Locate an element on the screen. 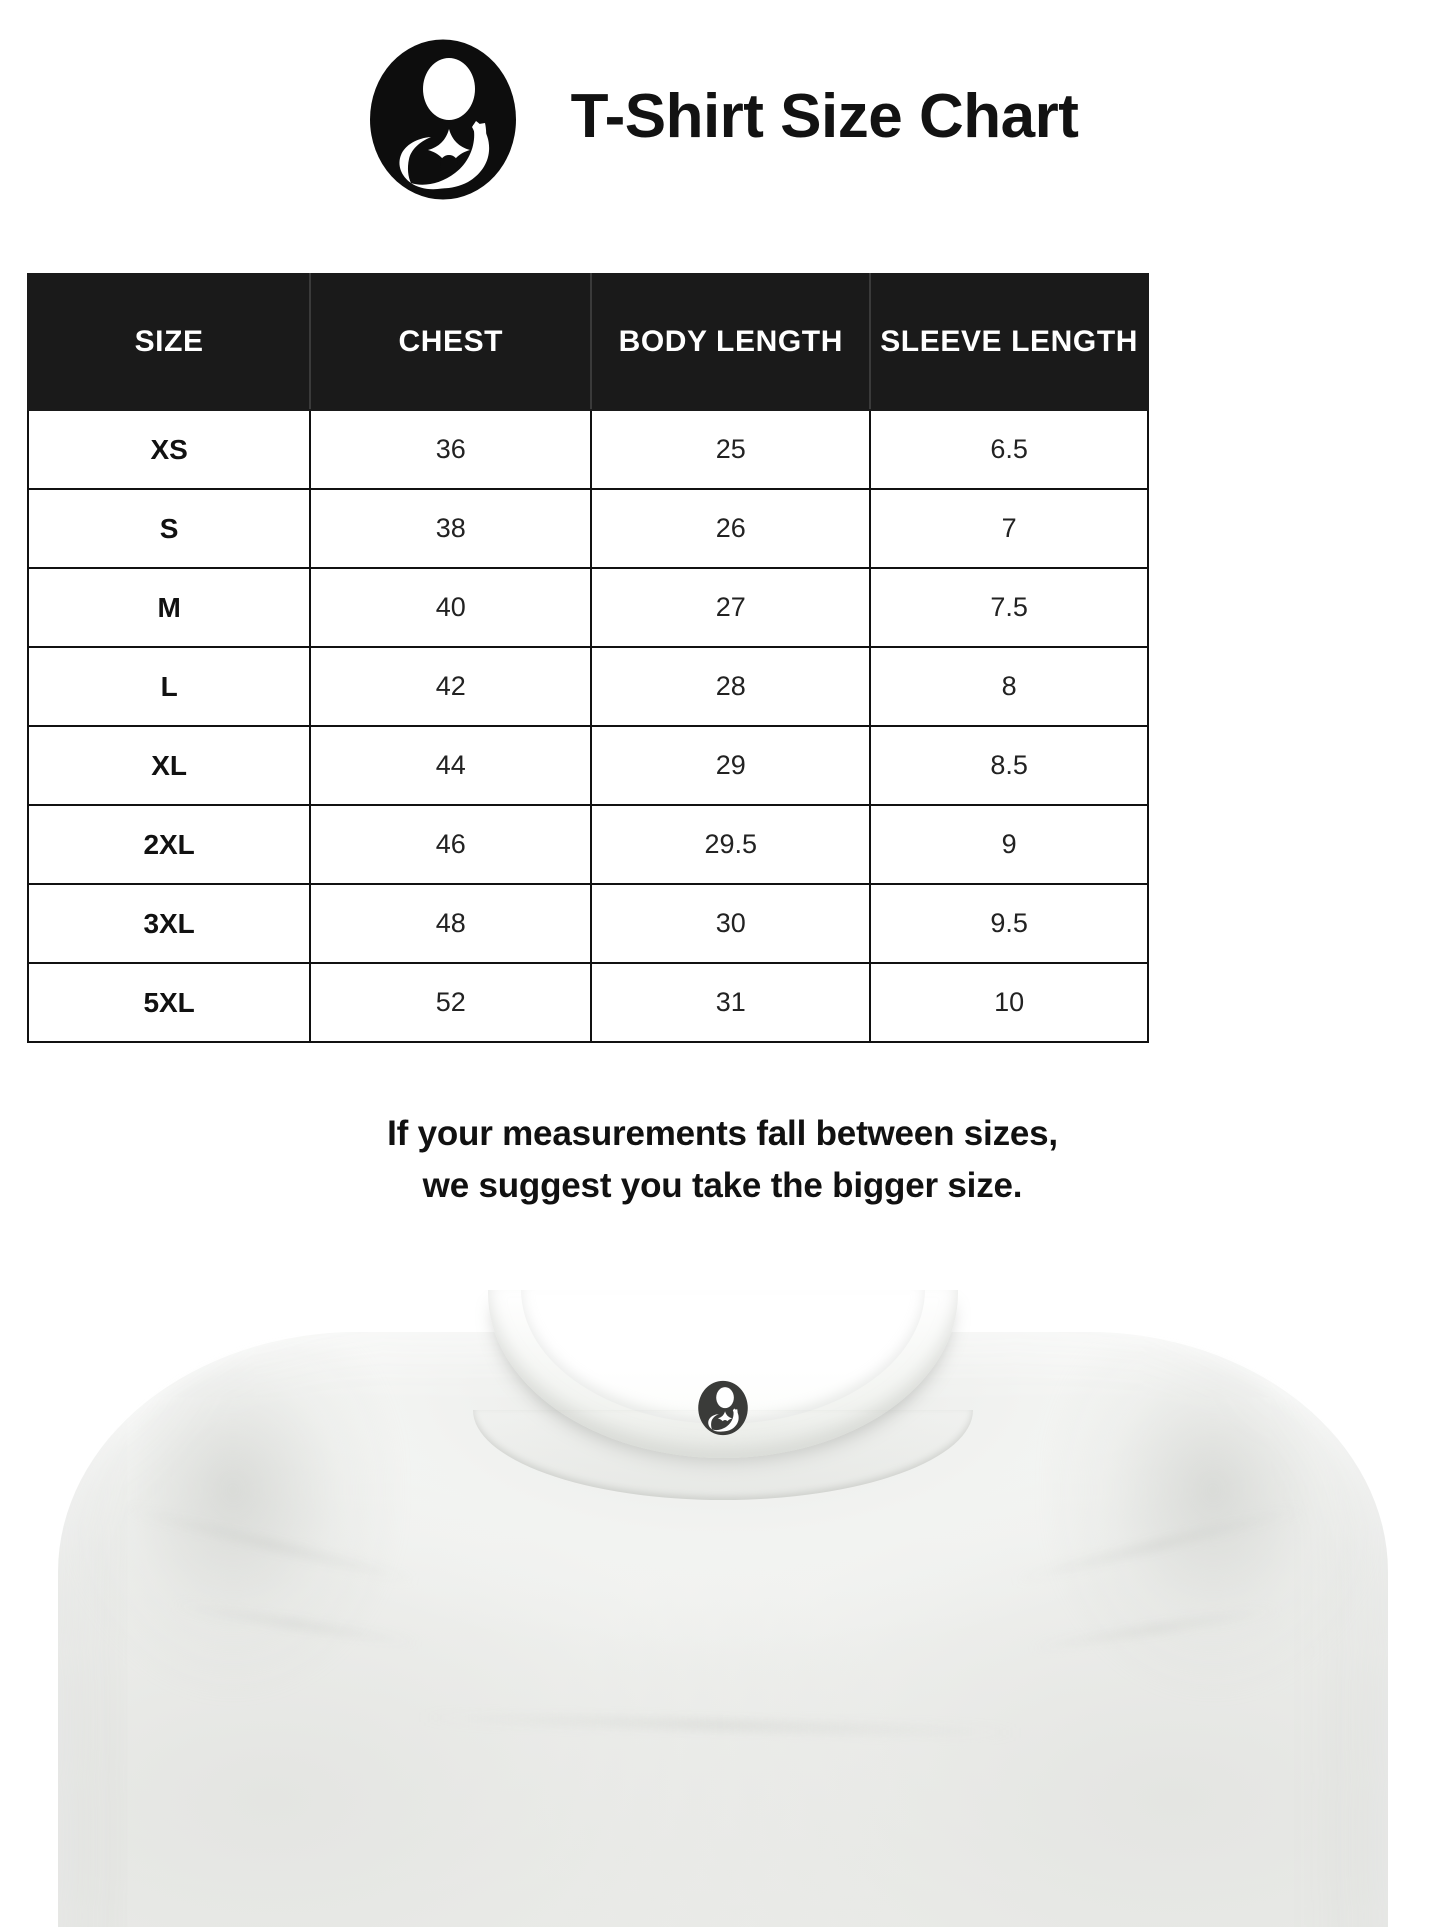 The width and height of the screenshot is (1445, 1927). cell-body-length: 28 is located at coordinates (731, 686).